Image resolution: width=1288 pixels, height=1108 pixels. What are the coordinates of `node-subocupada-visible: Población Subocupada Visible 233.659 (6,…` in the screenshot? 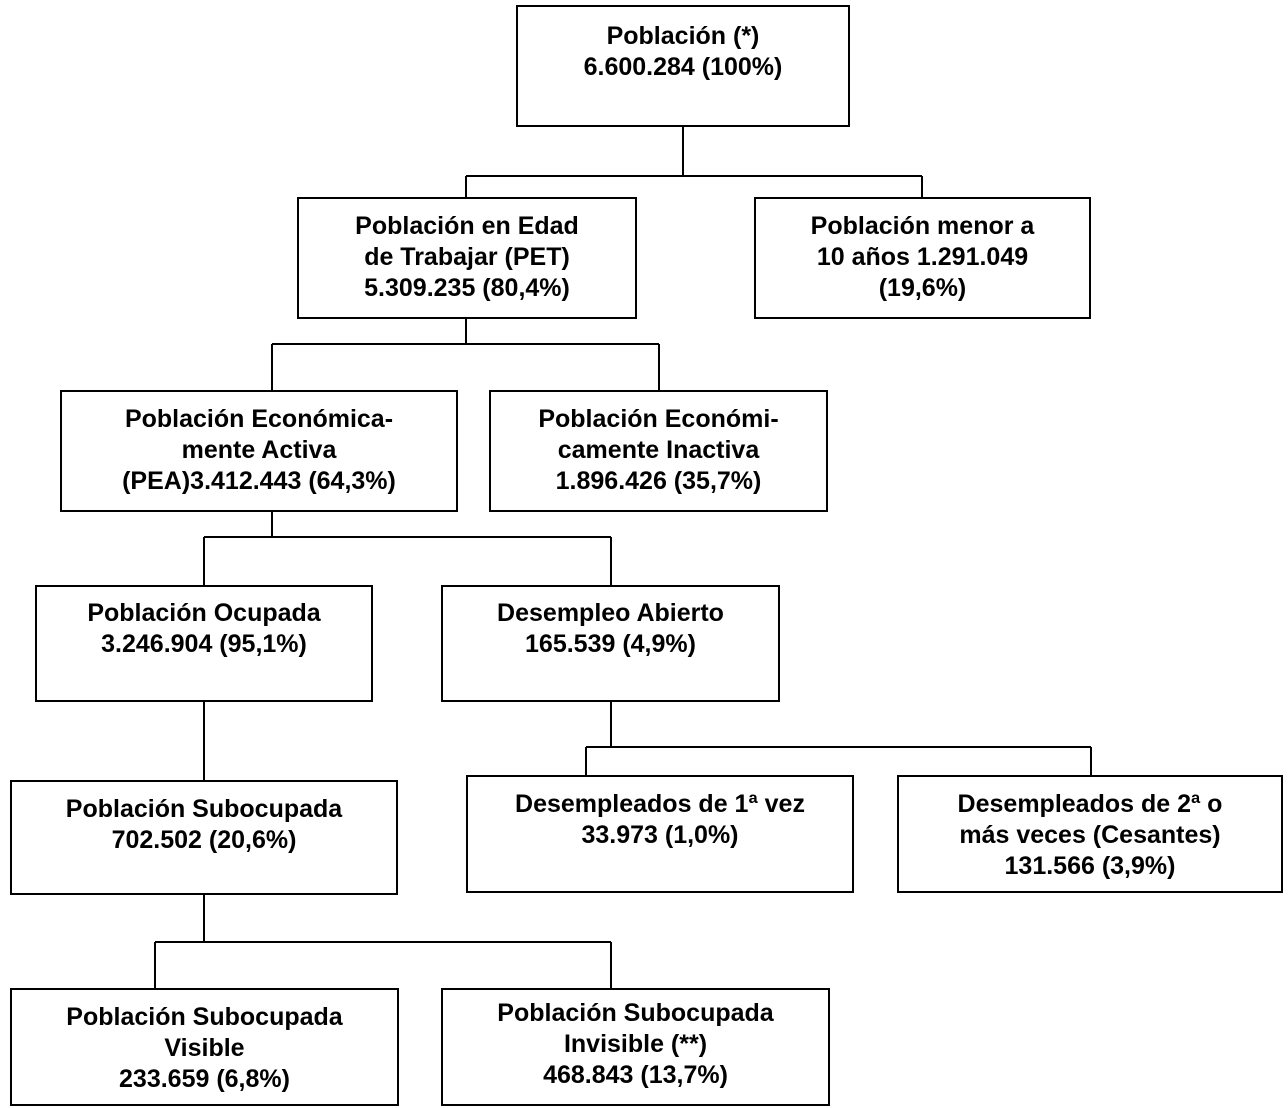 It's located at (204, 1047).